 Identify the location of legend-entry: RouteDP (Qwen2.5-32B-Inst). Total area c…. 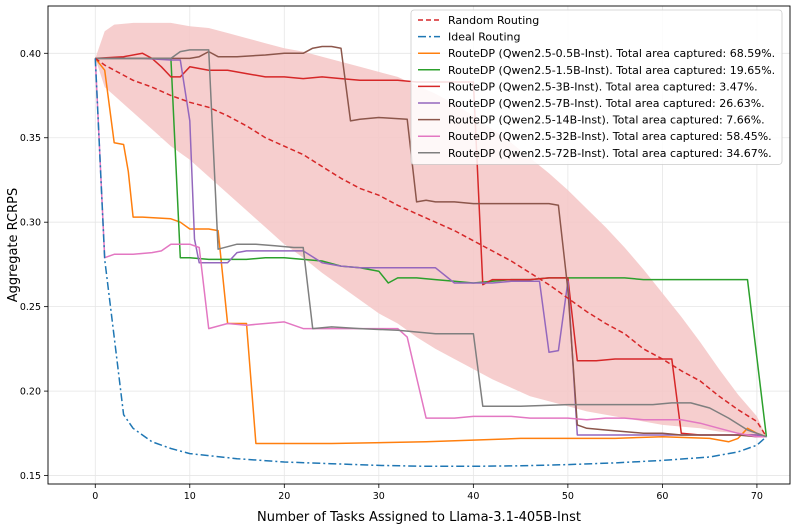
(610, 136).